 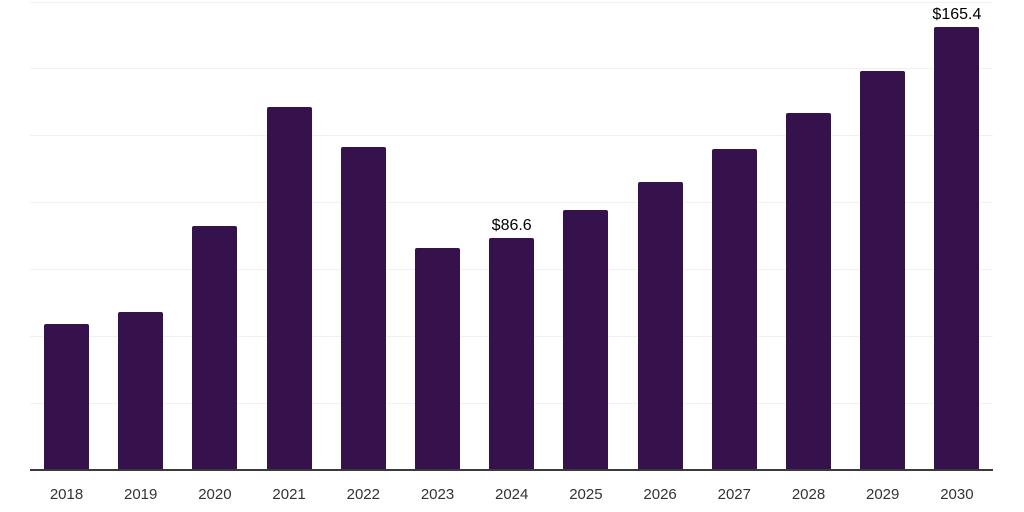 What do you see at coordinates (215, 348) in the screenshot?
I see `bar-2020` at bounding box center [215, 348].